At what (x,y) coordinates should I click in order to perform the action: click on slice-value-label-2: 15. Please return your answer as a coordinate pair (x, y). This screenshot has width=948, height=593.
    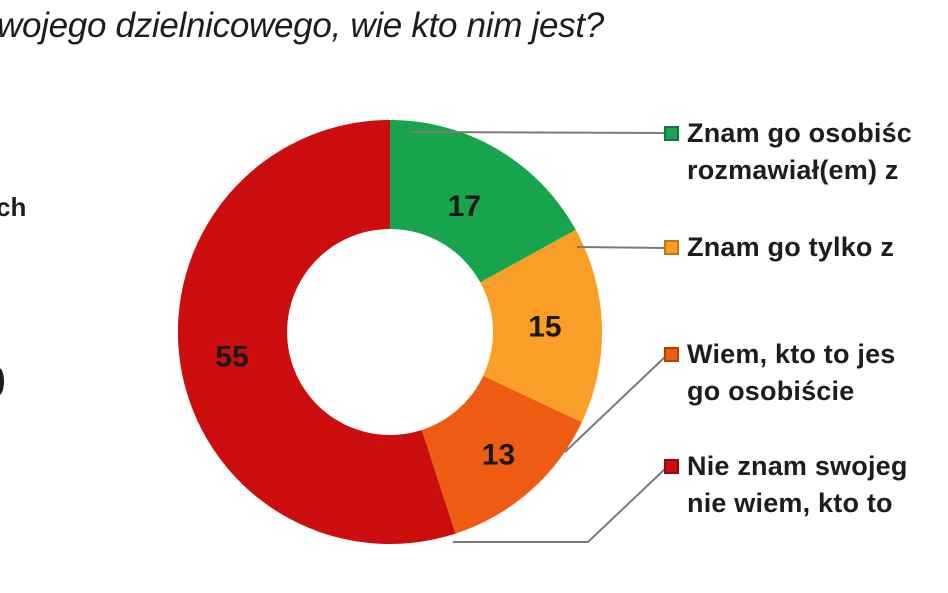
    Looking at the image, I should click on (544, 327).